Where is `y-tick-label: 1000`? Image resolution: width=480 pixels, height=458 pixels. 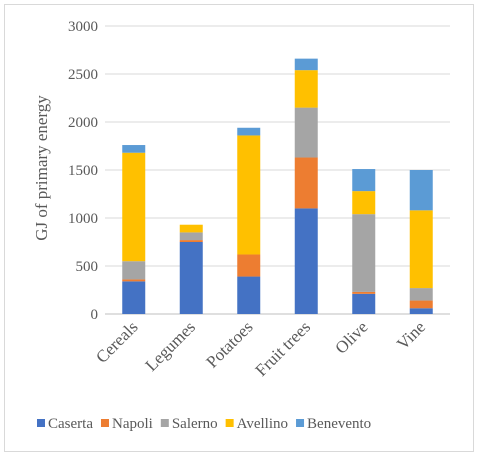 y-tick-label: 1000 is located at coordinates (83, 219).